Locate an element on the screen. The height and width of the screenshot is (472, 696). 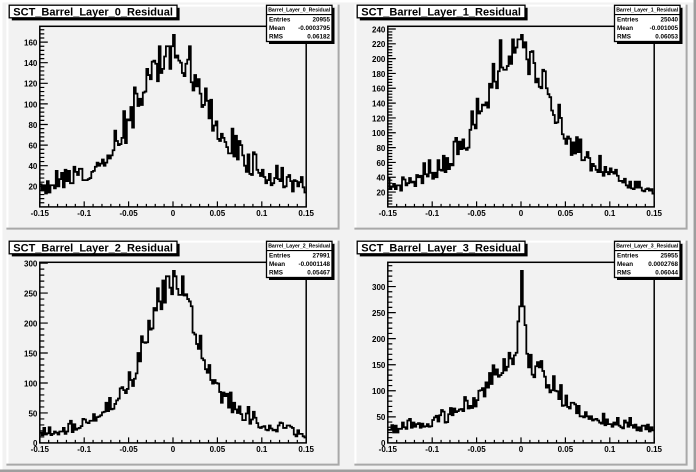
svg-text: 220 is located at coordinates (379, 44).